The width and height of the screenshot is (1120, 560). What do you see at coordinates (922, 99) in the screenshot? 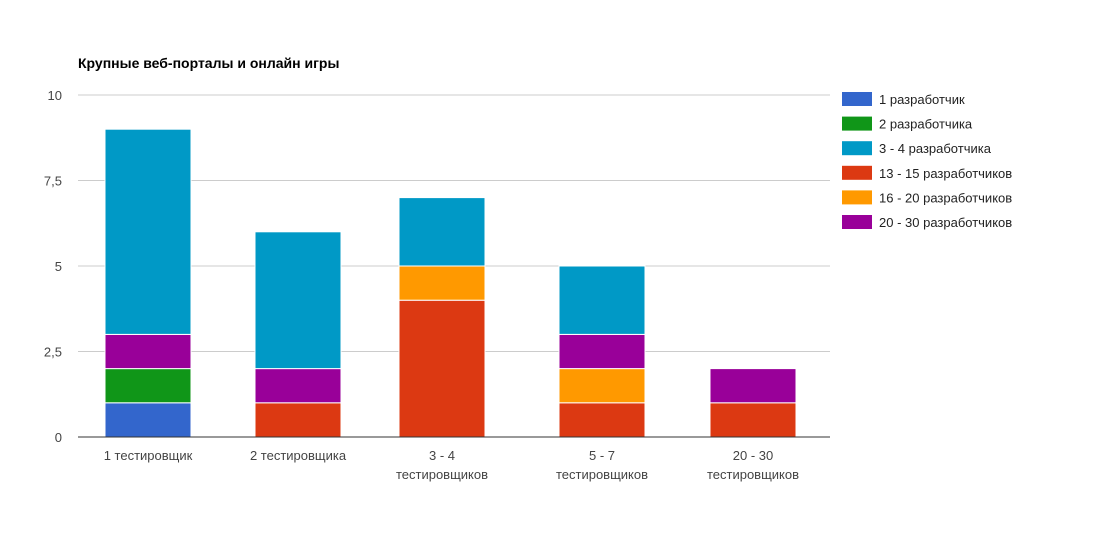
I see `legend-label: 1 разработчик` at bounding box center [922, 99].